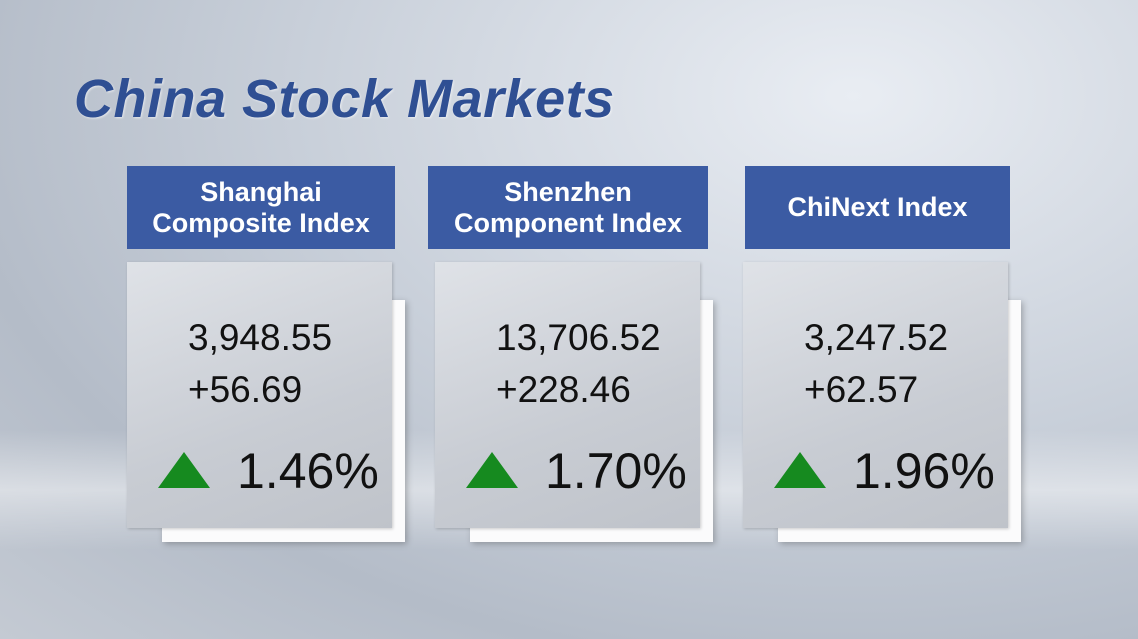  What do you see at coordinates (568, 222) in the screenshot?
I see `index-name: Component Index` at bounding box center [568, 222].